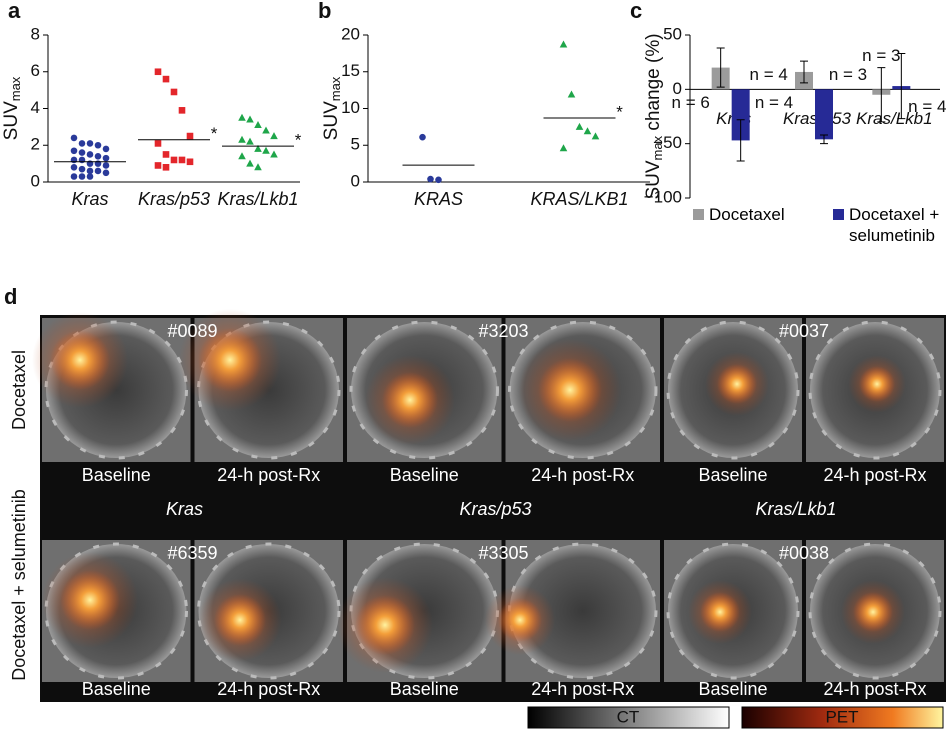  What do you see at coordinates (10, 296) in the screenshot?
I see `panel-label: d` at bounding box center [10, 296].